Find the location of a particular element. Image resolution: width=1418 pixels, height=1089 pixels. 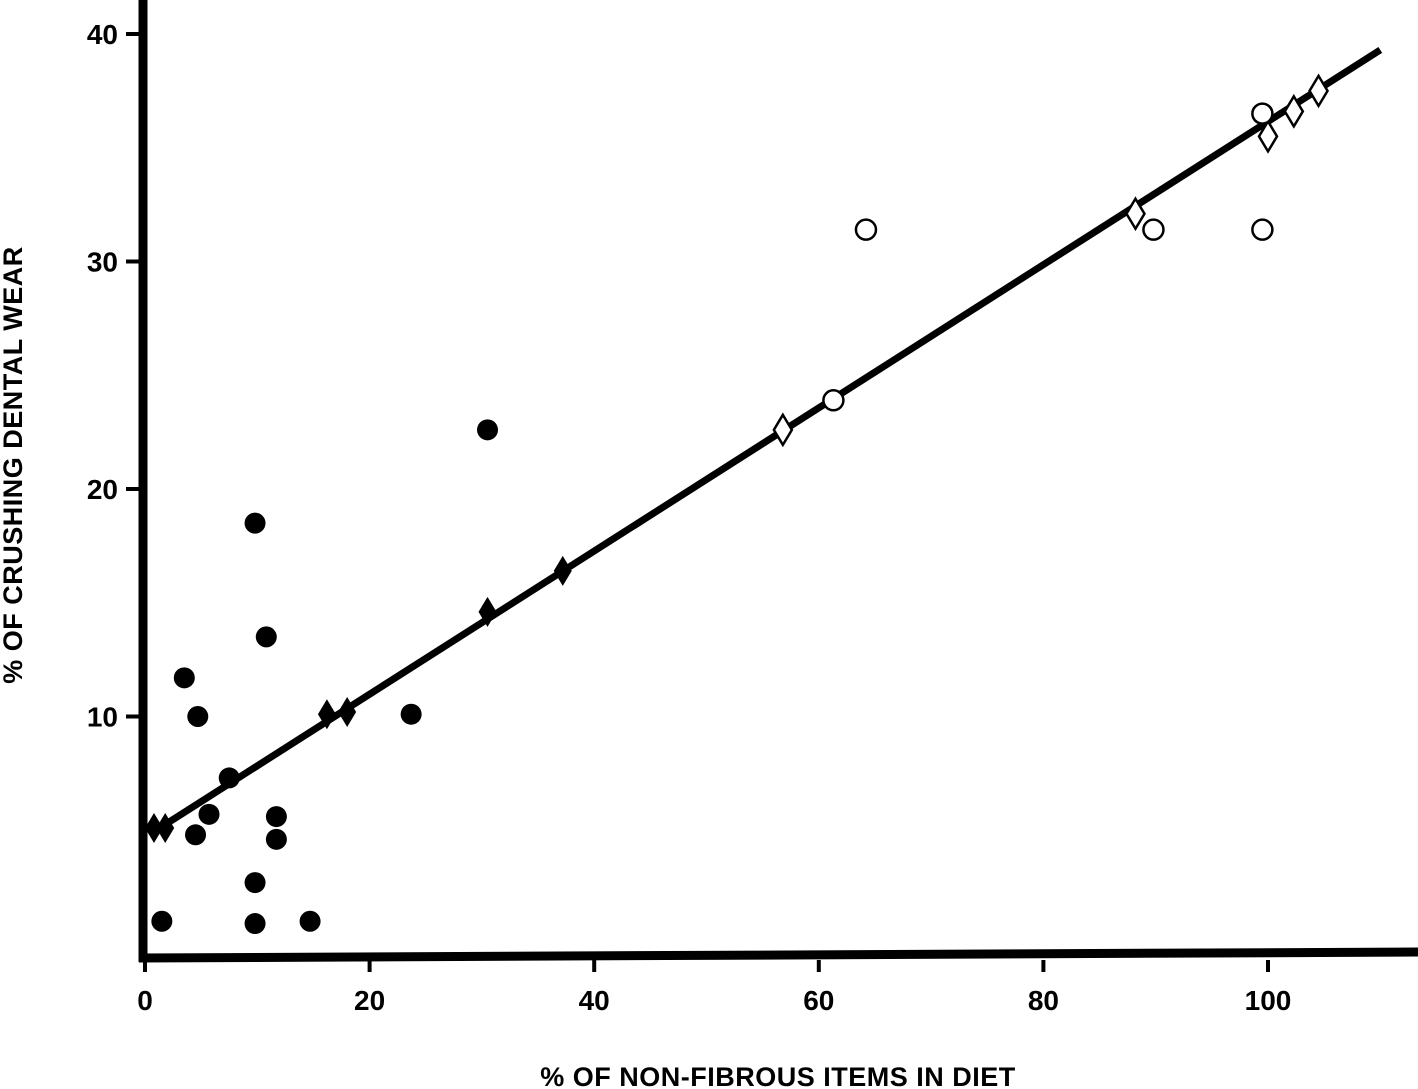

x-tick-label: 40 is located at coordinates (594, 1000).